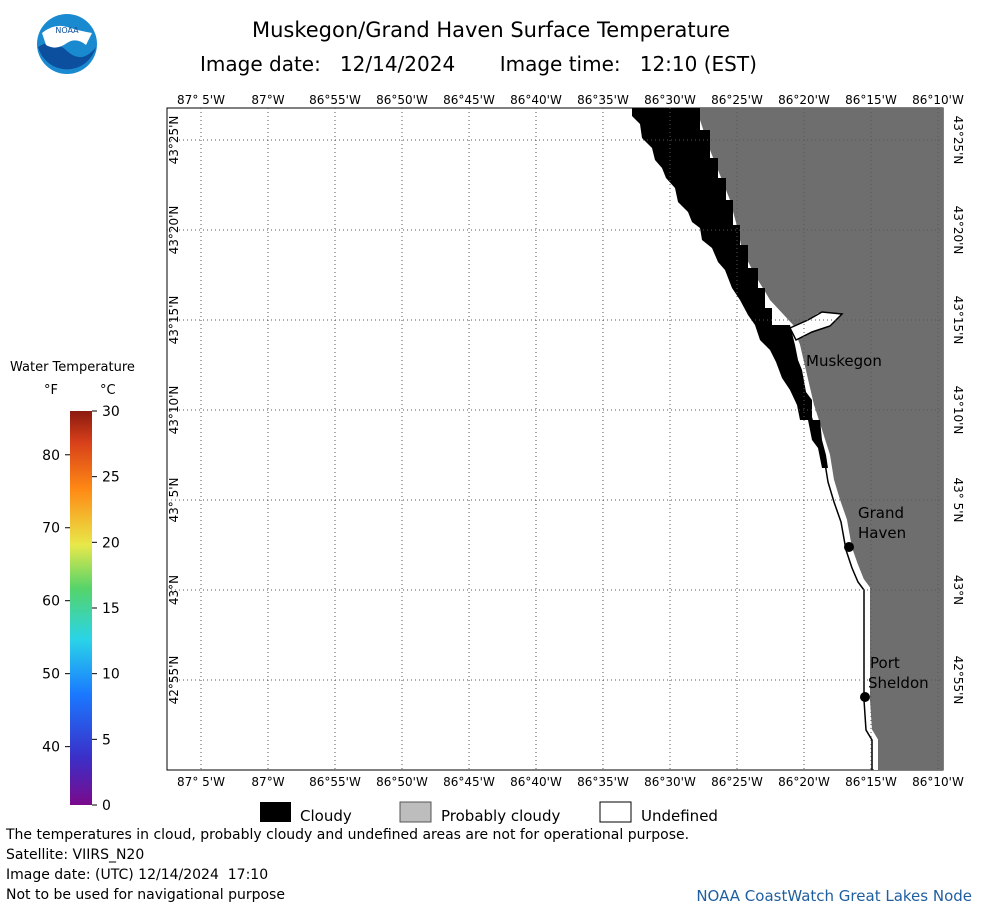 The height and width of the screenshot is (912, 982). I want to click on unit-celsius: °C, so click(108, 390).